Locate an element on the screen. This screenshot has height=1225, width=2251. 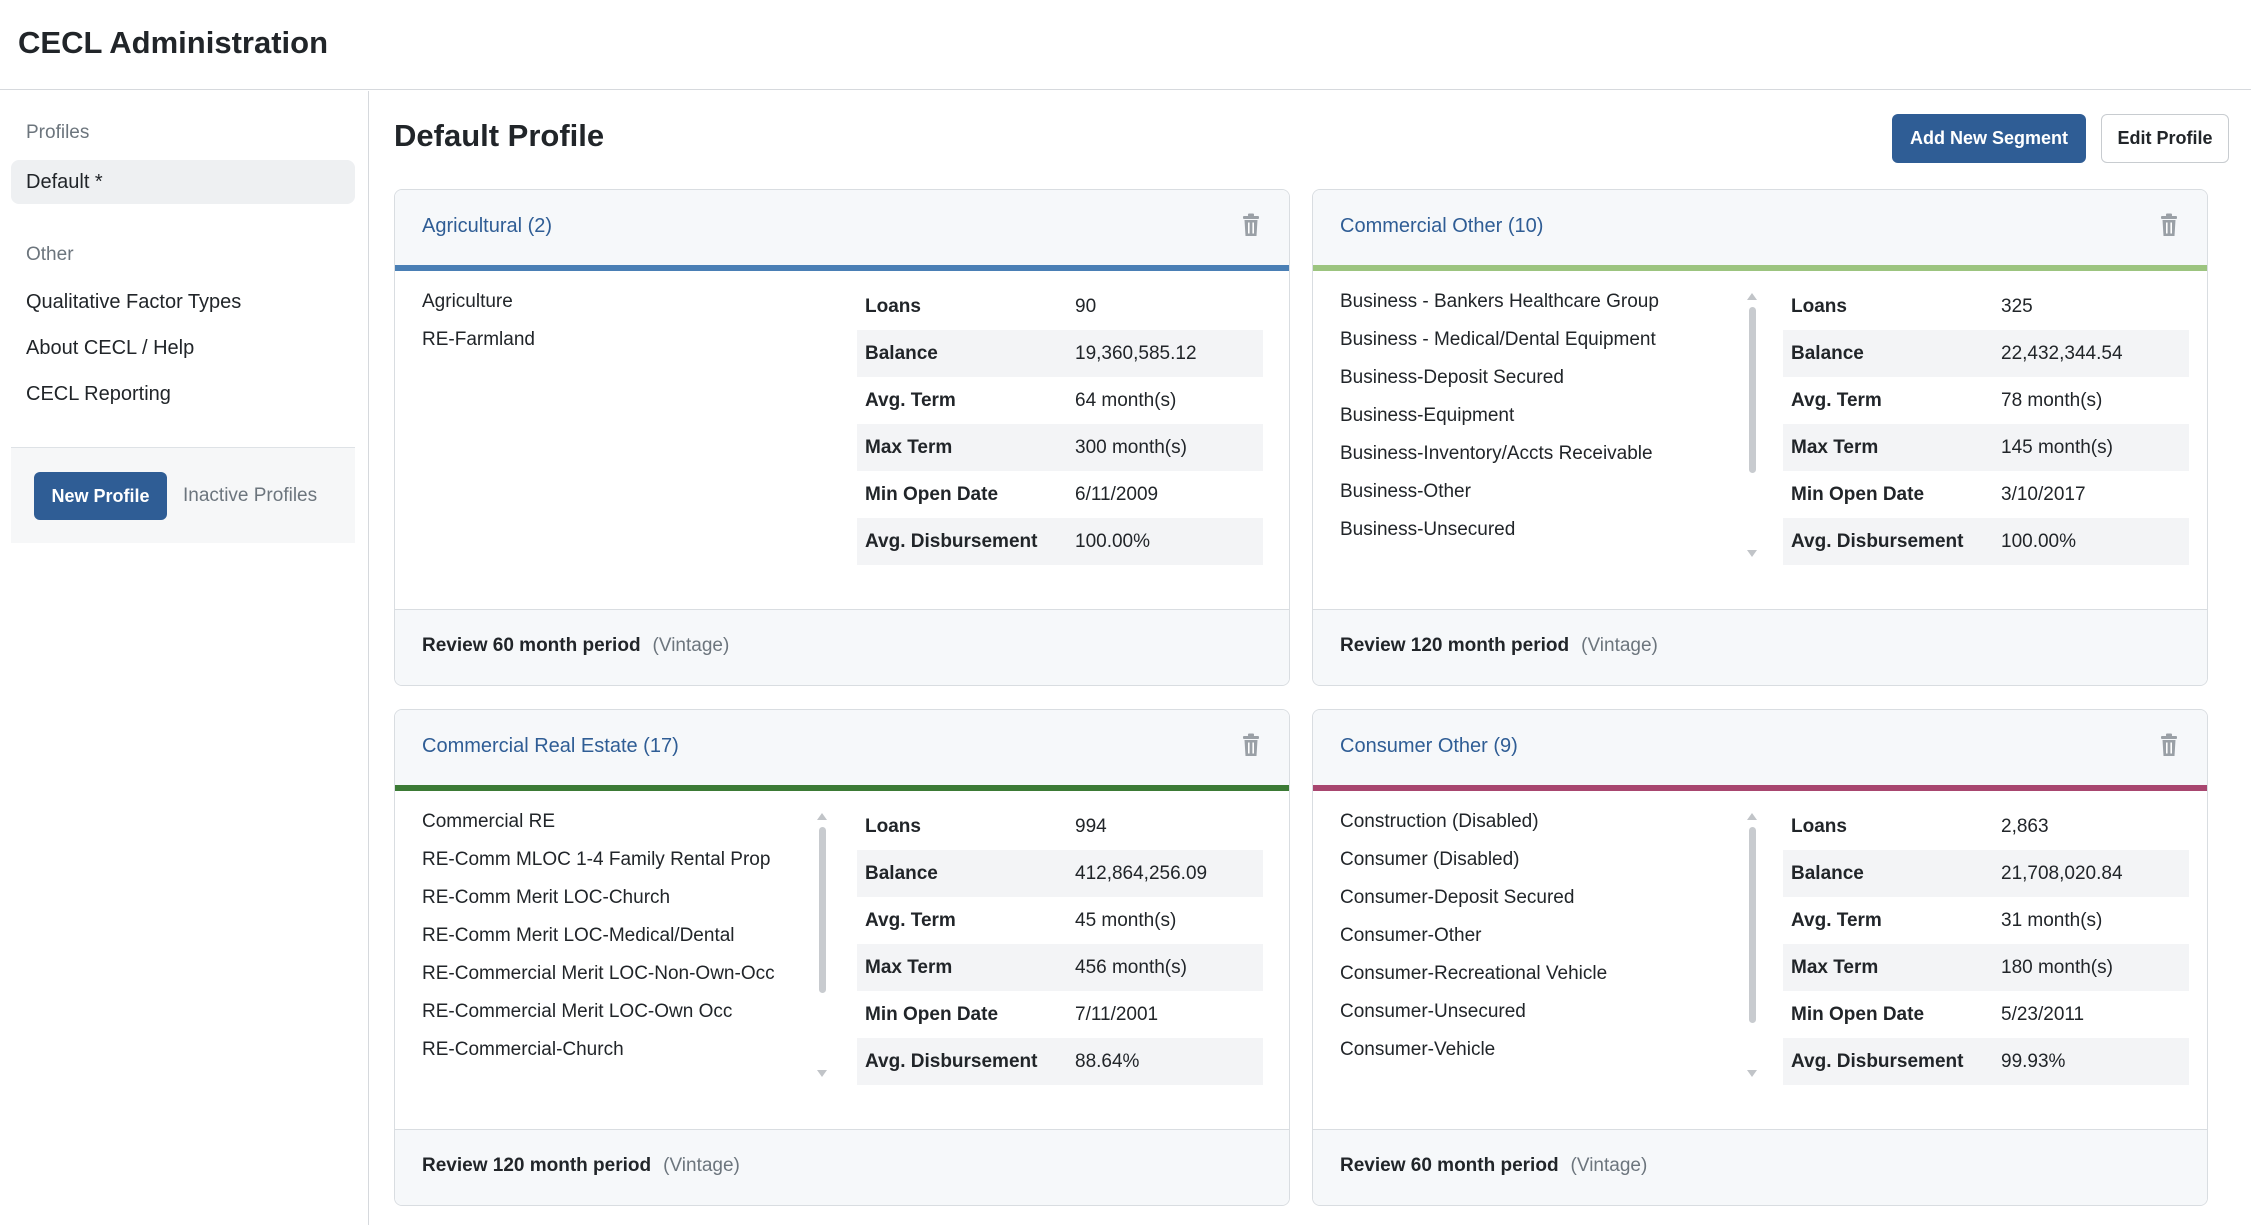
add-new-segment-button: Add New Segment is located at coordinates (1989, 138).